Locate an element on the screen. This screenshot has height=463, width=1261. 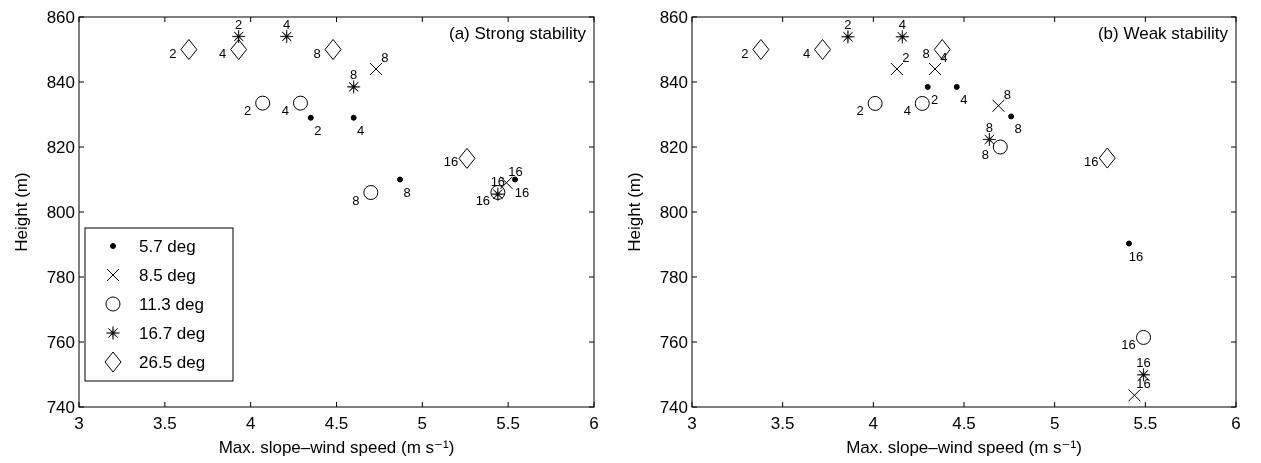
legend-label: 16.7 deg is located at coordinates (172, 333).